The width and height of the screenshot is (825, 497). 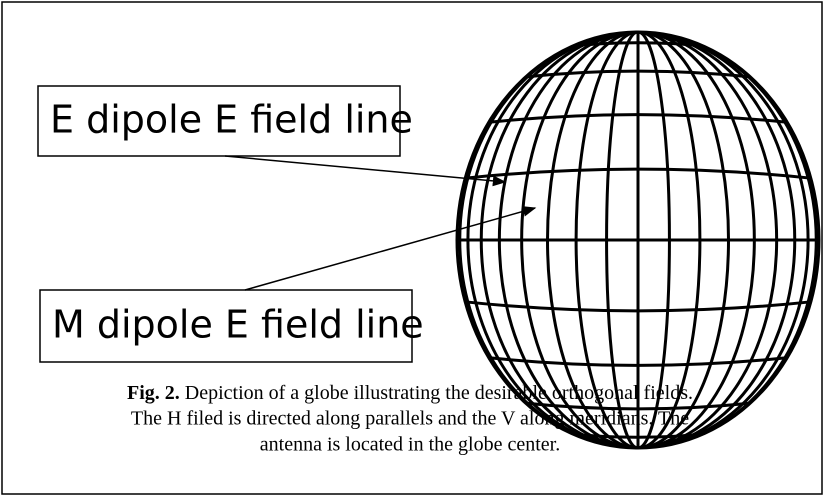 What do you see at coordinates (410, 445) in the screenshot?
I see `caption-line: antenna is located in the globe center.` at bounding box center [410, 445].